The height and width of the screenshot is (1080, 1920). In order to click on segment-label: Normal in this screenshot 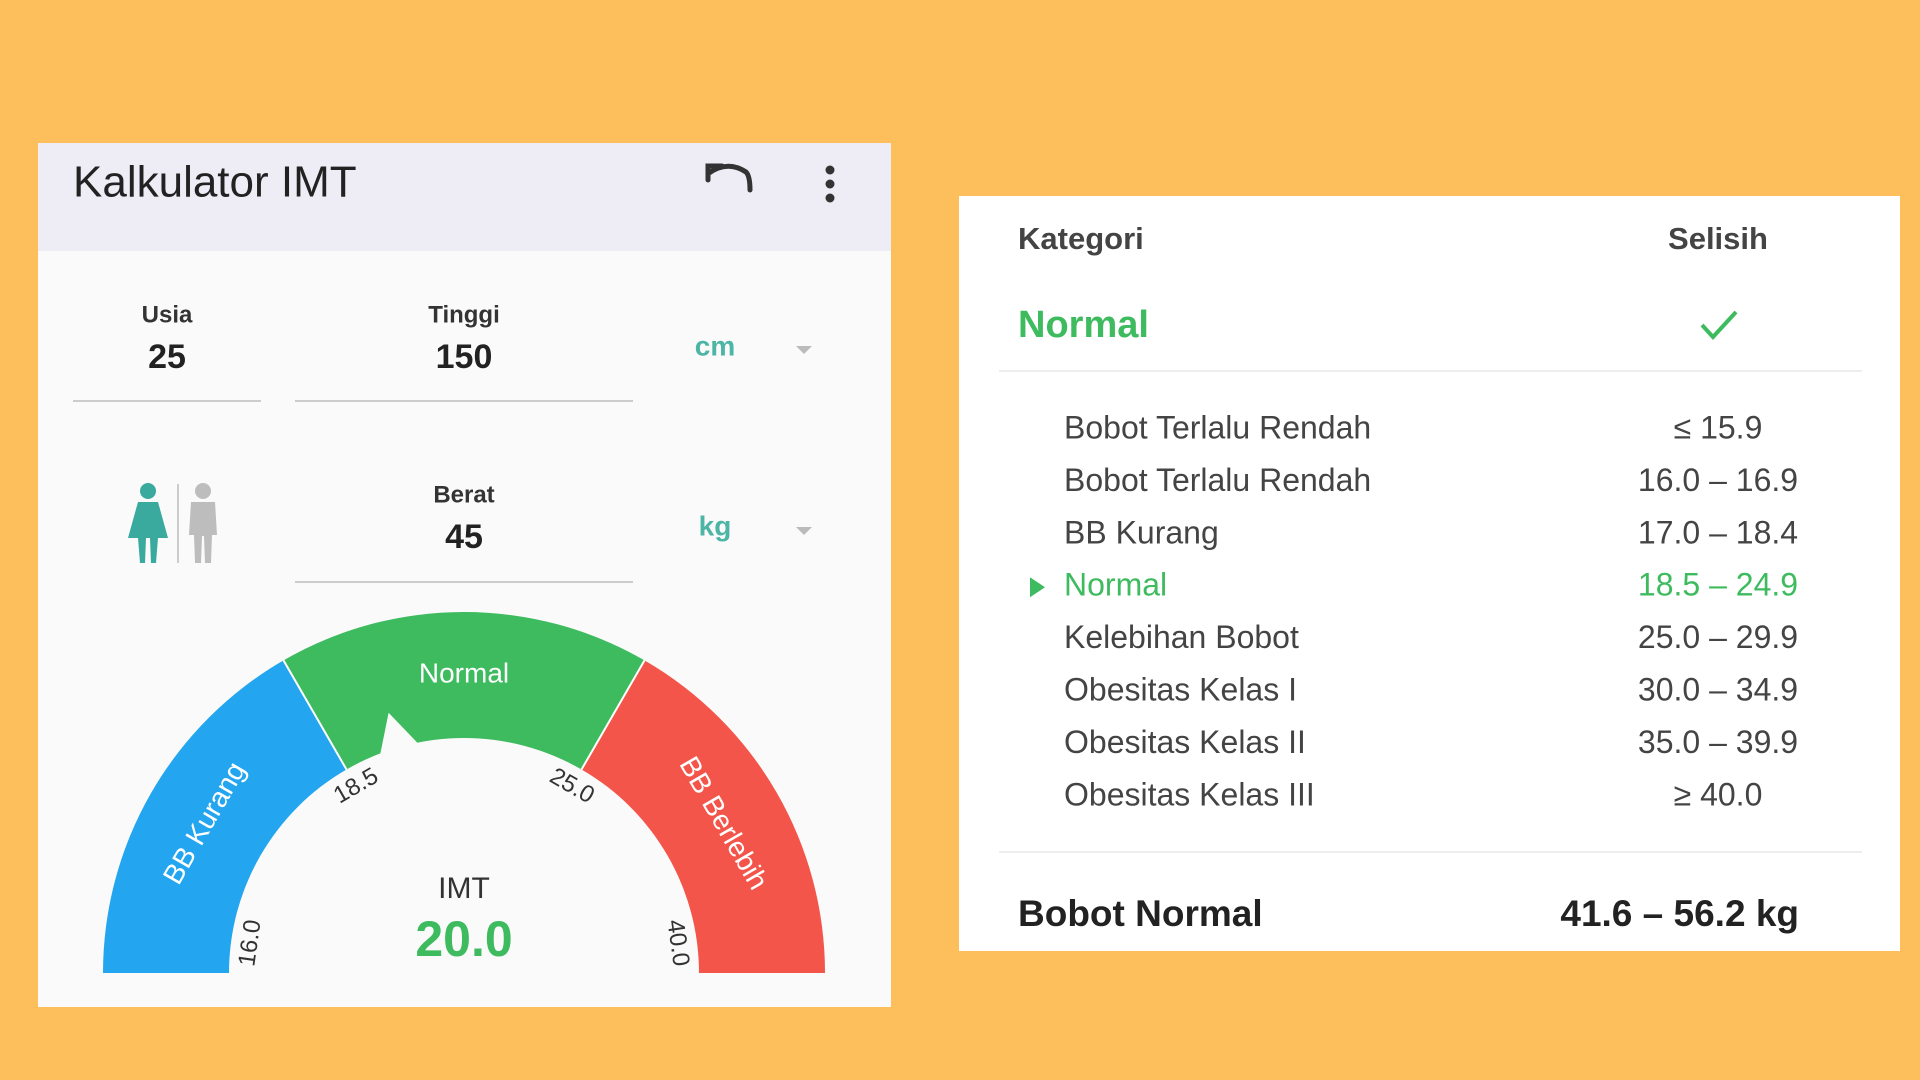, I will do `click(464, 672)`.